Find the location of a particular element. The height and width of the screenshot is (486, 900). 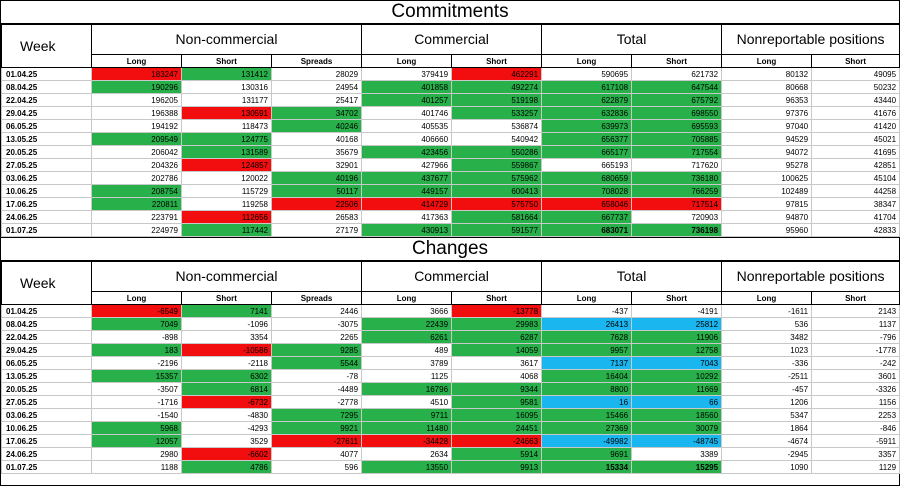

data-cell: 5544 is located at coordinates (316, 363).